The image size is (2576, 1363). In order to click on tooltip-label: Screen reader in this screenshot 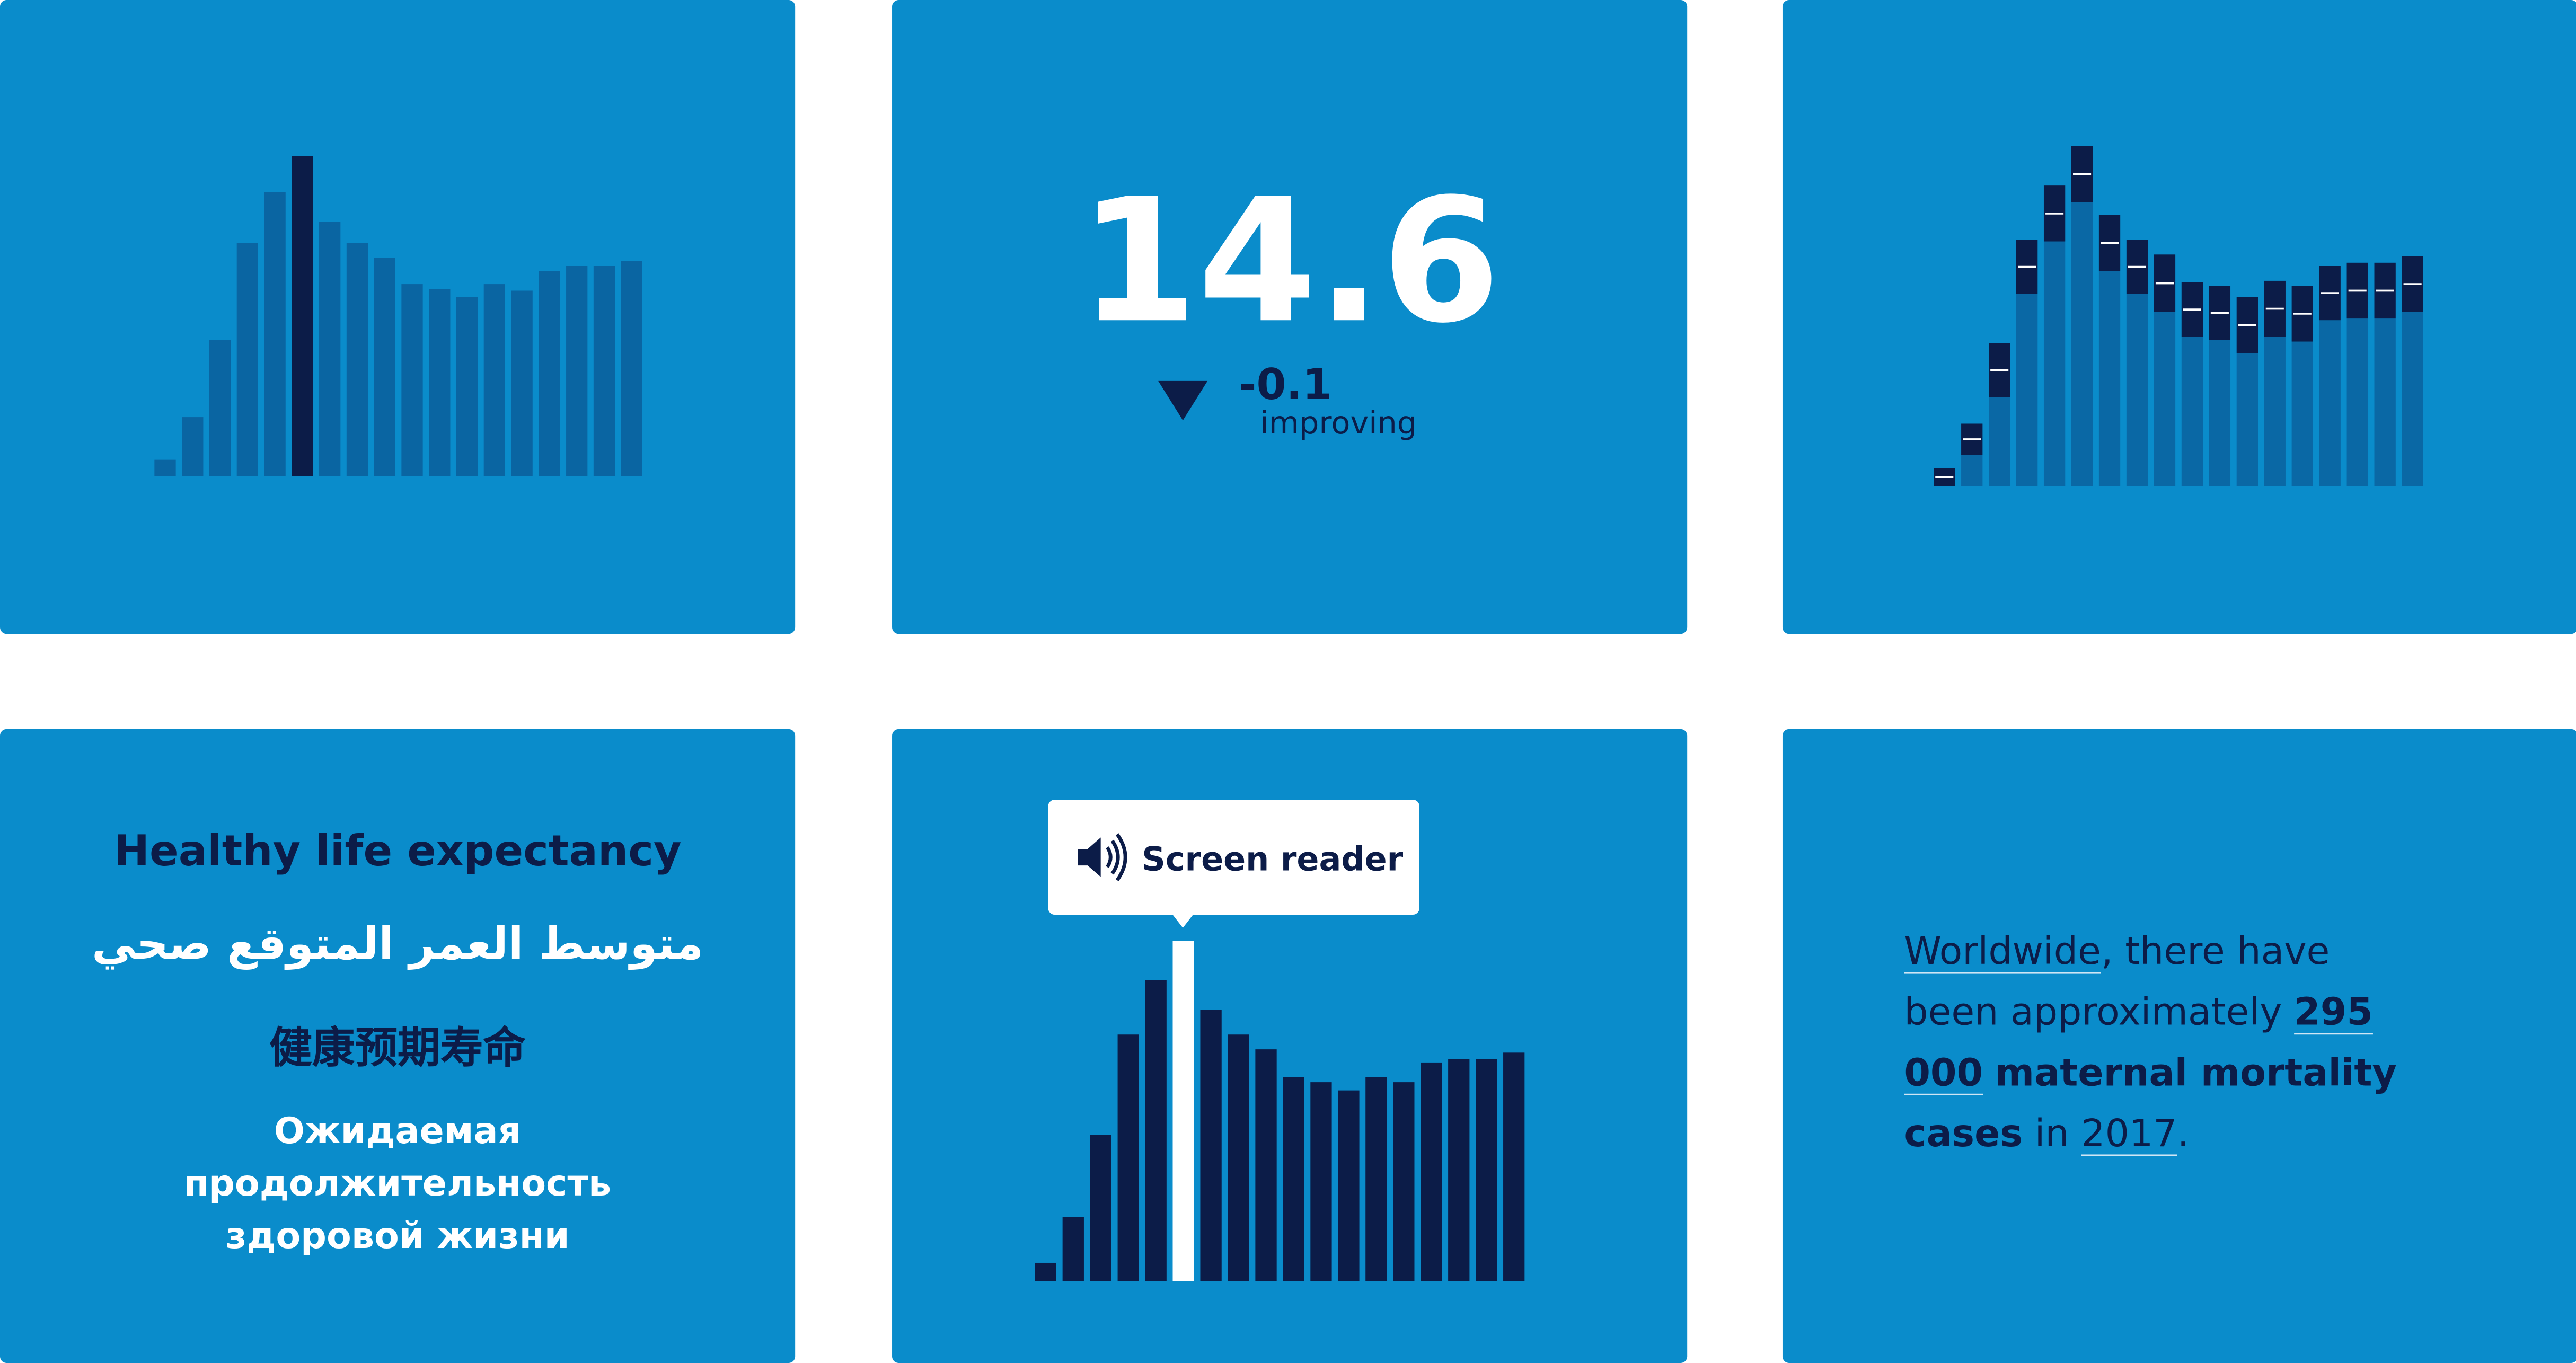, I will do `click(1273, 859)`.